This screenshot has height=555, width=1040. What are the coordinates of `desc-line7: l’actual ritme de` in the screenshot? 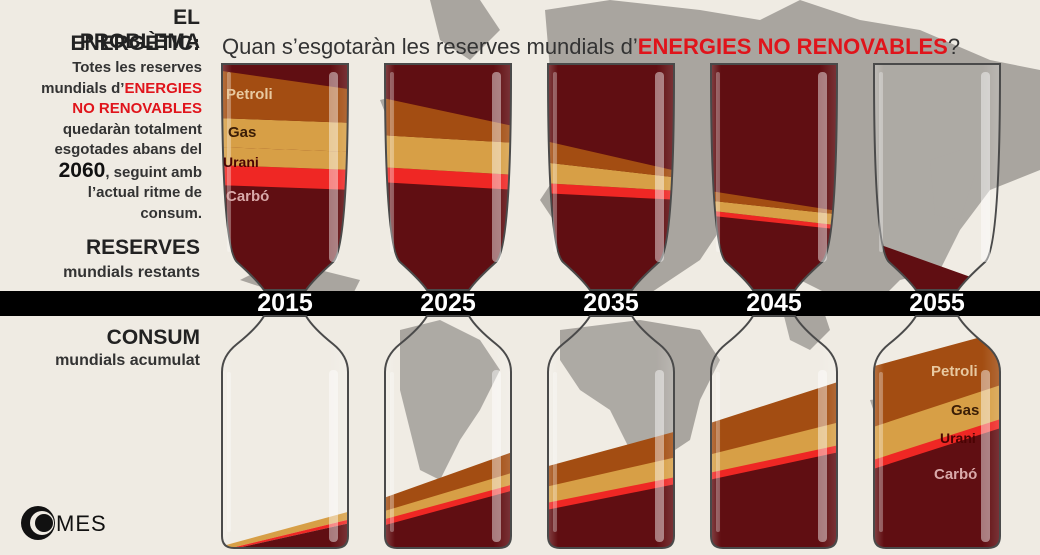 It's located at (144, 192).